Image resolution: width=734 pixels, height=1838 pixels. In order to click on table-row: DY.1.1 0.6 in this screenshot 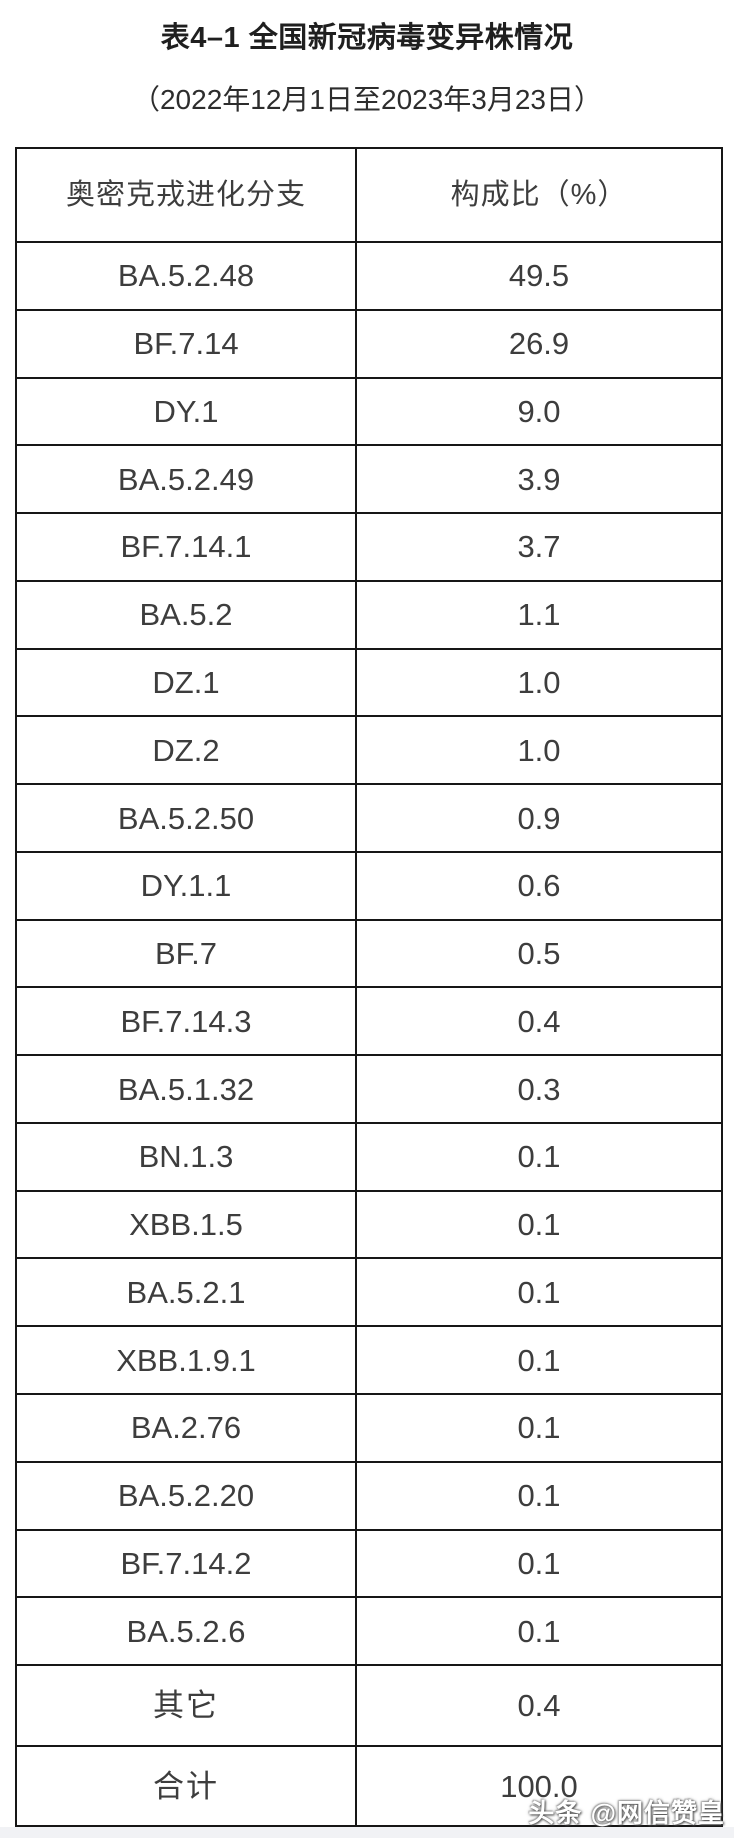, I will do `click(369, 886)`.